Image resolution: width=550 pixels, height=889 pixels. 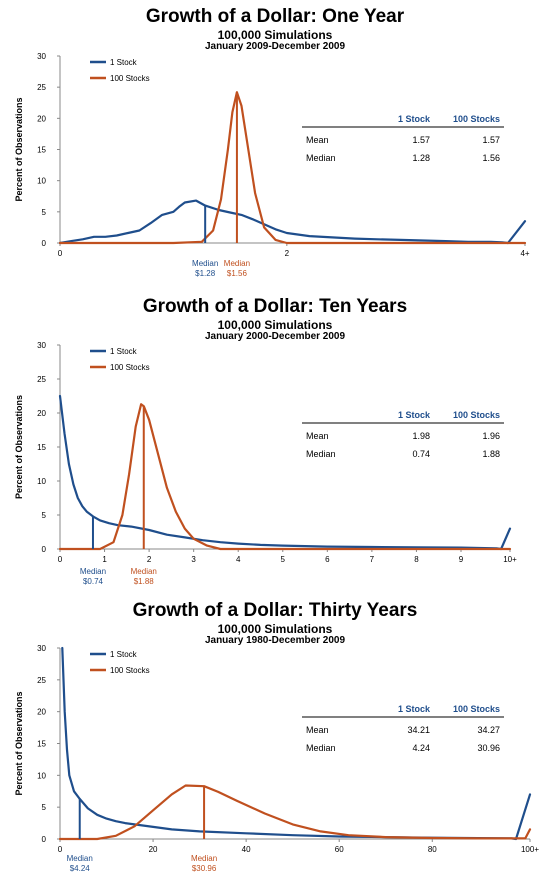 I want to click on x-tick-label: 4, so click(x=238, y=559).